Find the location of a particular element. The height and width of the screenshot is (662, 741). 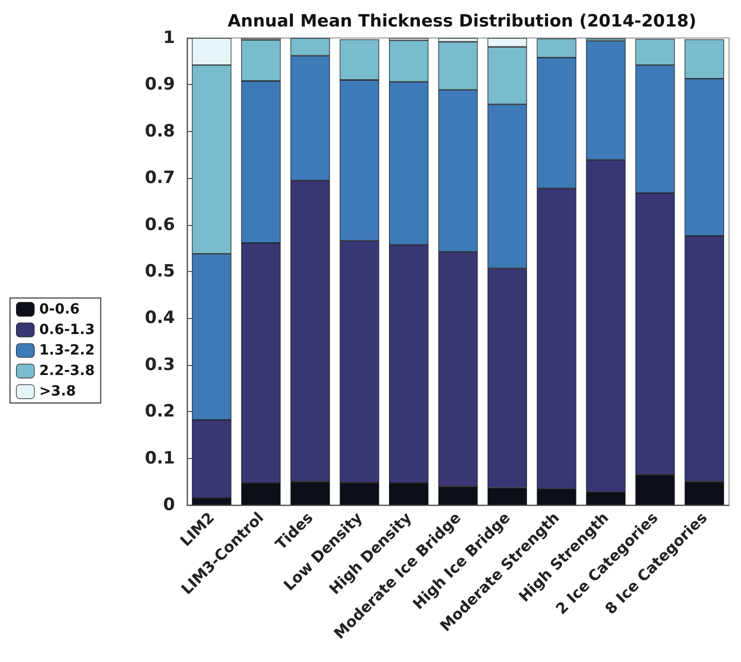

y-tick-label: 0.5 is located at coordinates (159, 272).